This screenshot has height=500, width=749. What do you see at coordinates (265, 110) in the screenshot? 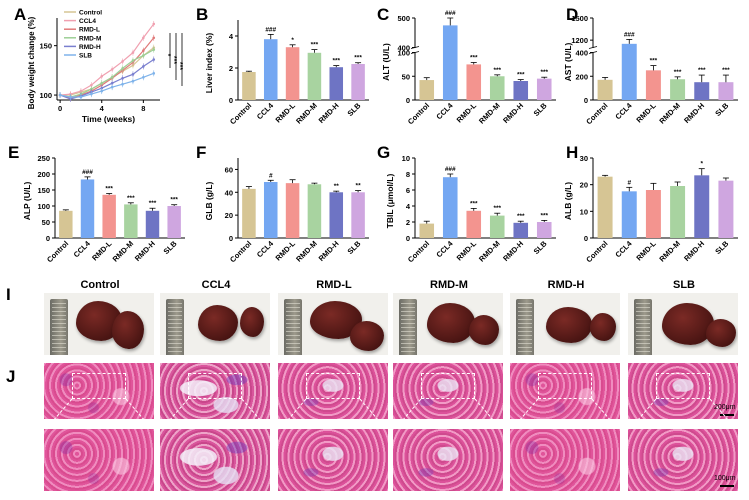
I see `x-tick-label-B: CCL4` at bounding box center [265, 110].